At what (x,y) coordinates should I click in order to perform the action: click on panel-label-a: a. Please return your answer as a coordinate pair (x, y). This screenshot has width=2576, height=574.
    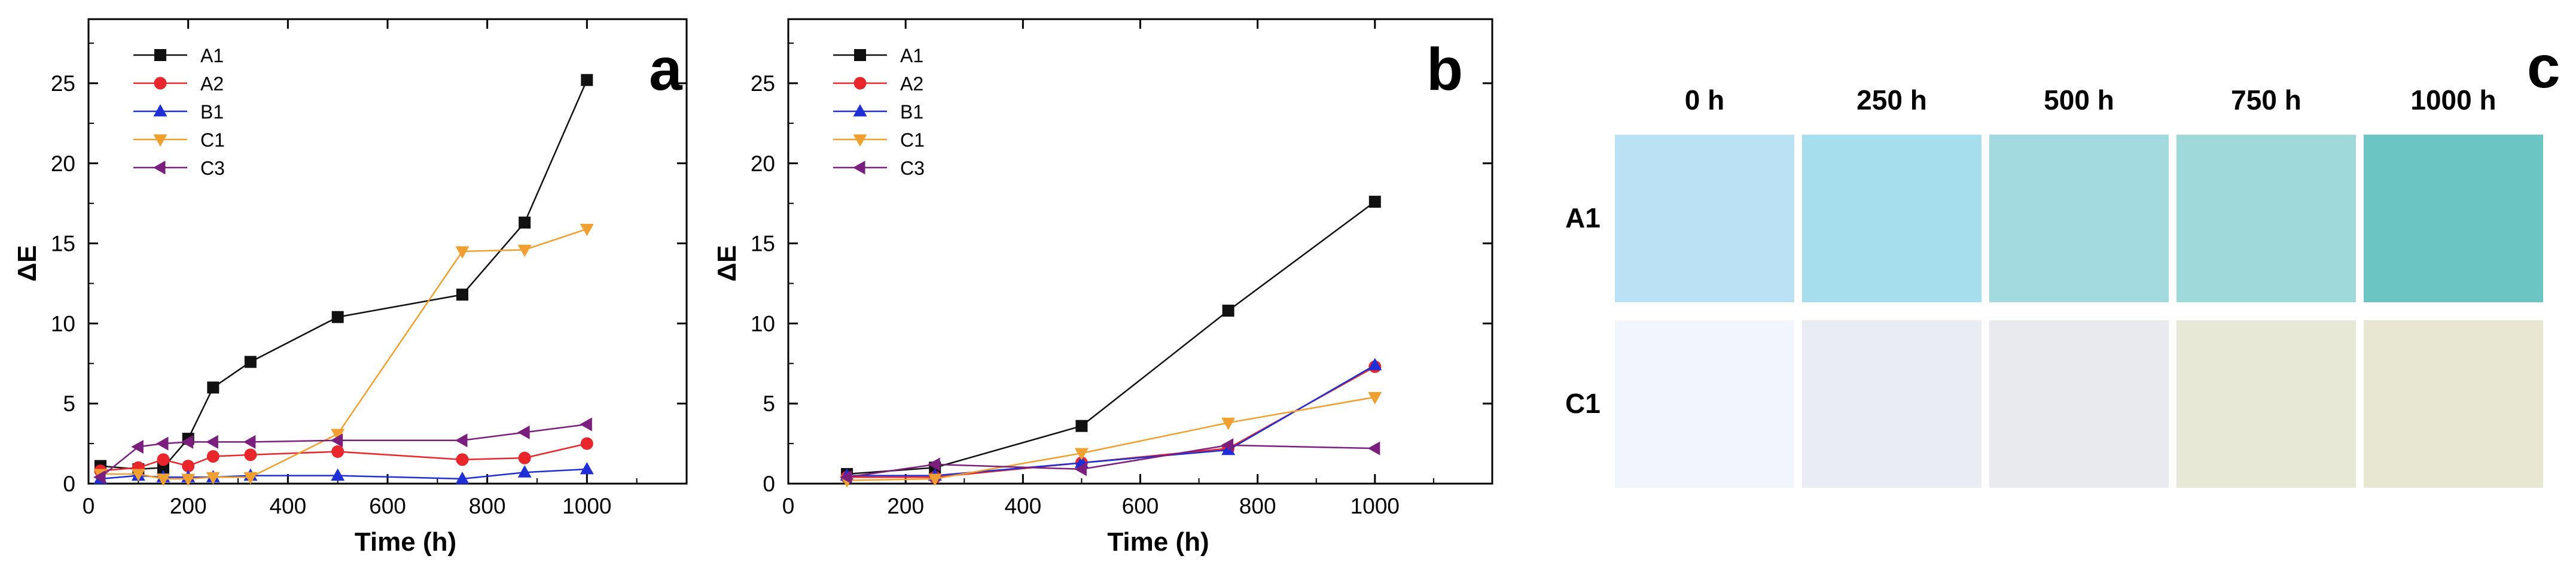
    Looking at the image, I should click on (666, 69).